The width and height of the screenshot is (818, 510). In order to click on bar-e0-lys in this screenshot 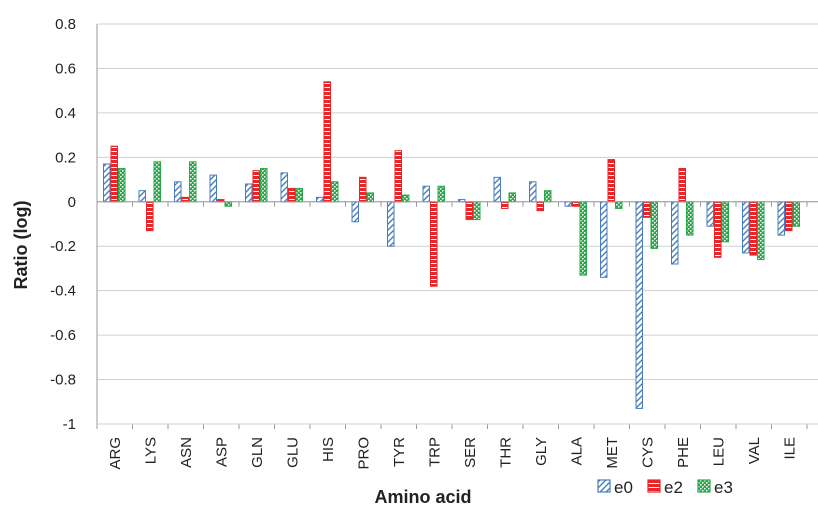, I will do `click(142, 196)`.